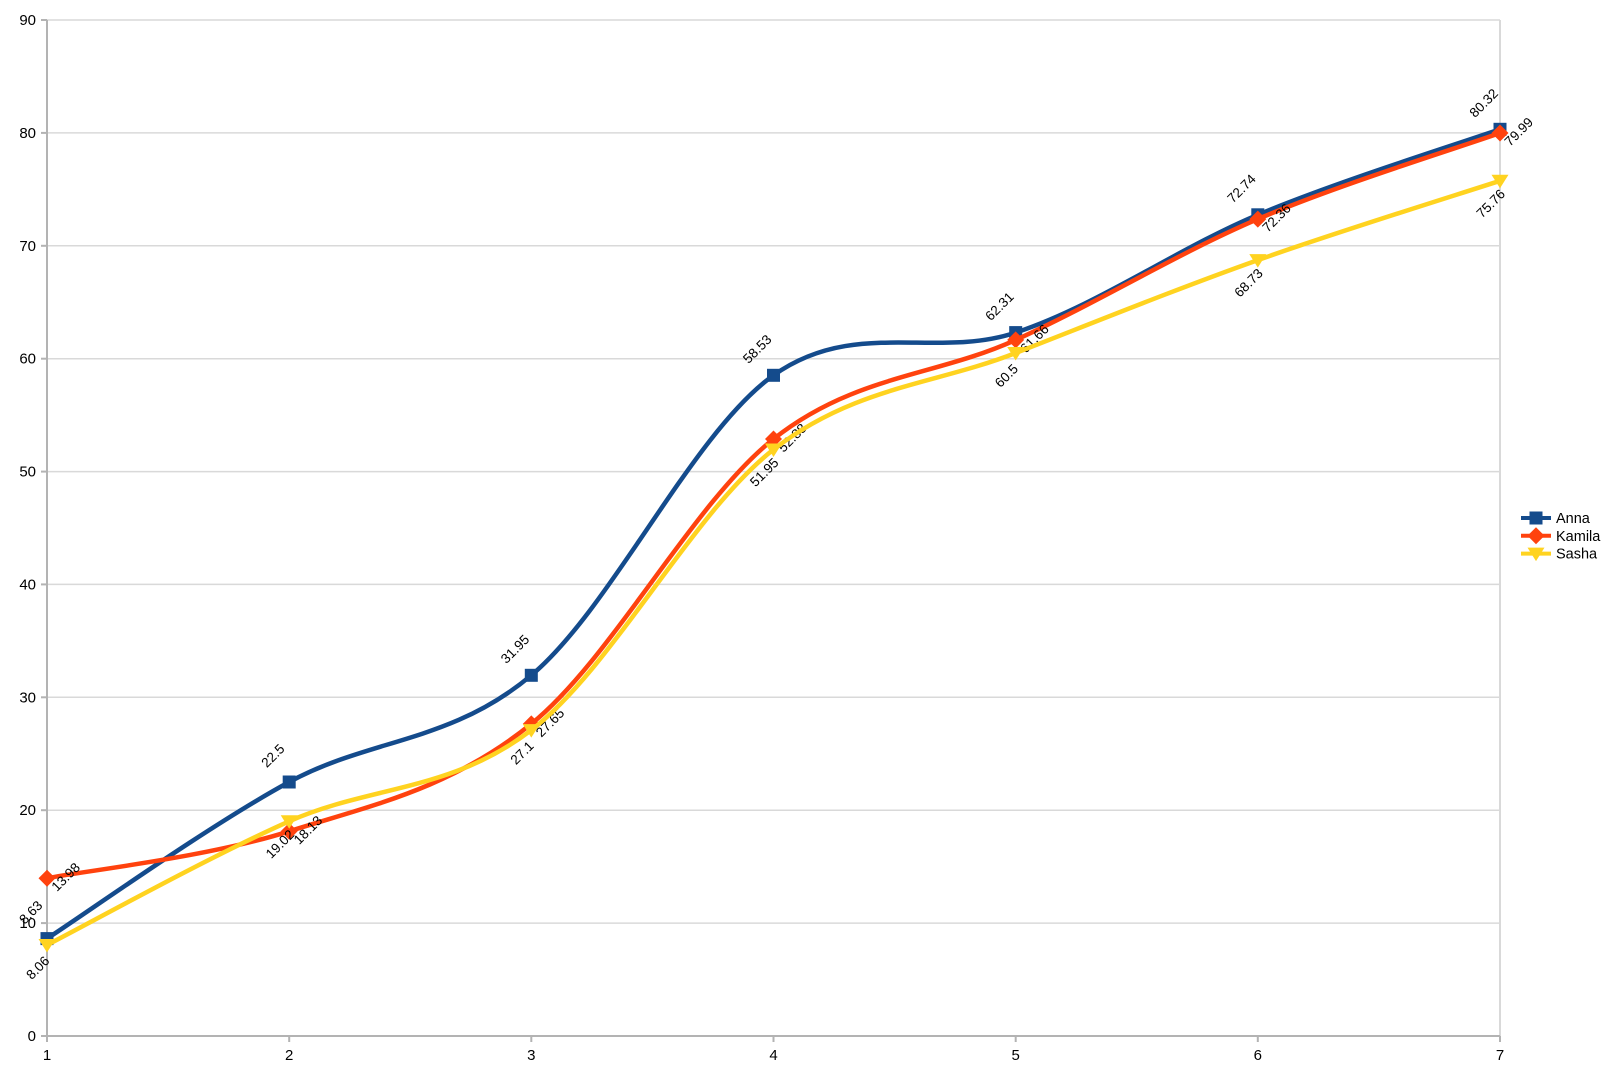 This screenshot has height=1075, width=1607. What do you see at coordinates (27, 133) in the screenshot?
I see `y-axis-tick-label: 80` at bounding box center [27, 133].